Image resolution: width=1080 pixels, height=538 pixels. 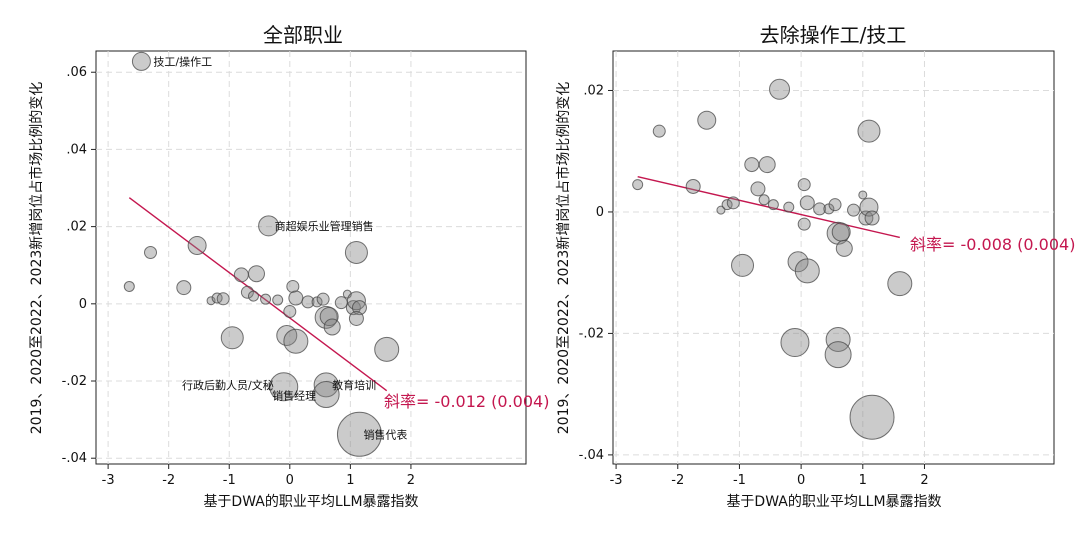 What do you see at coordinates (228, 385) in the screenshot?
I see `point-label: 行政后勤人员/文秘` at bounding box center [228, 385].